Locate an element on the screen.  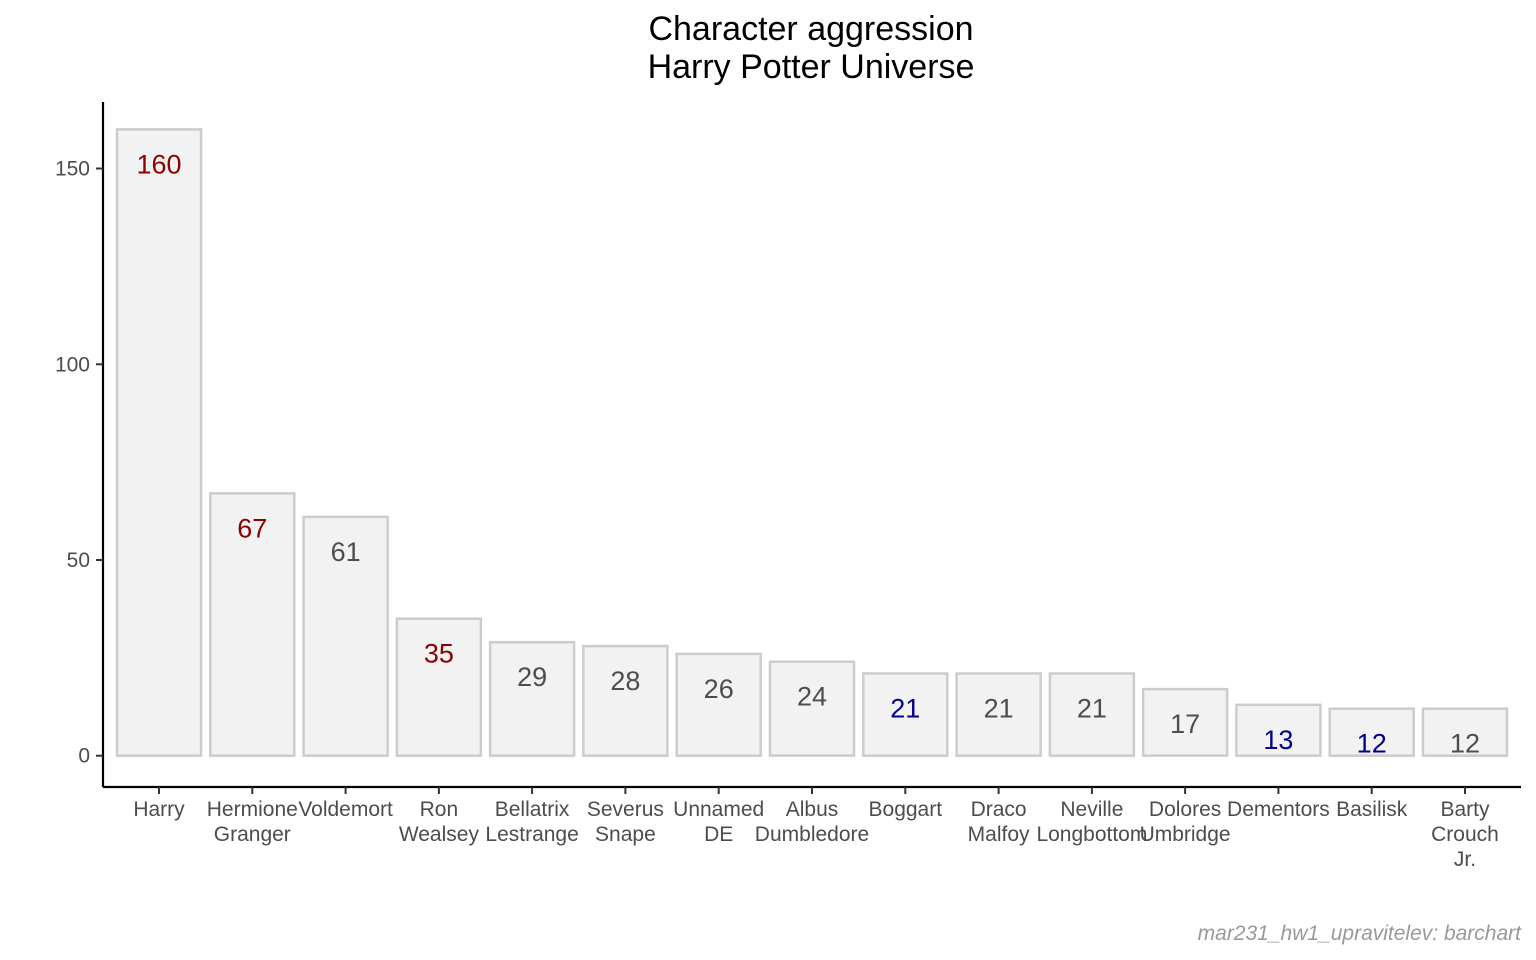
x-tick-label: Voldemort is located at coordinates (345, 809).